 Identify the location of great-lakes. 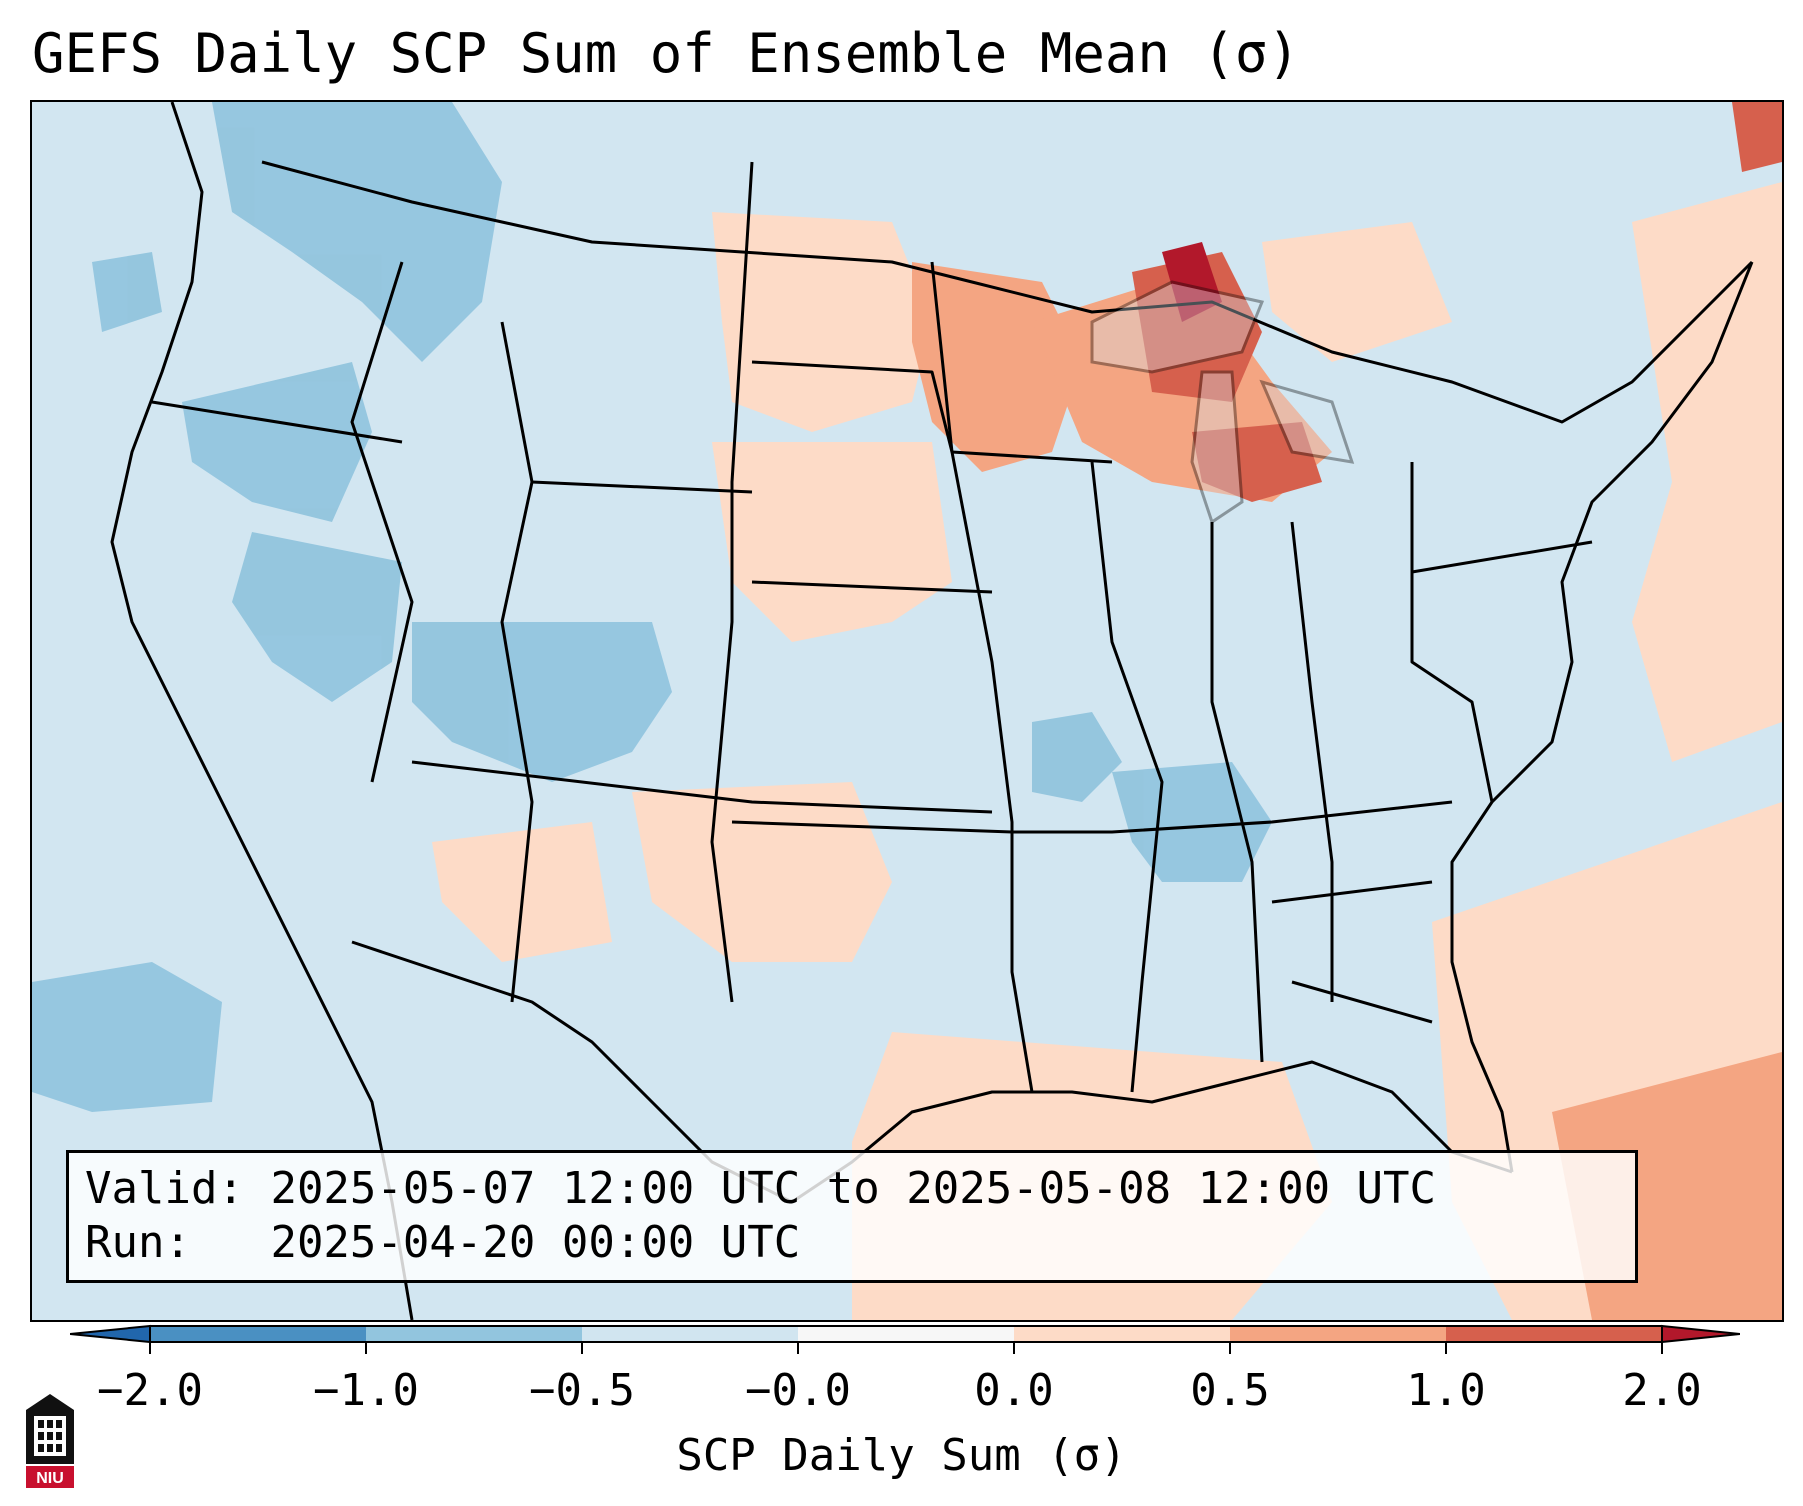
(1222, 402).